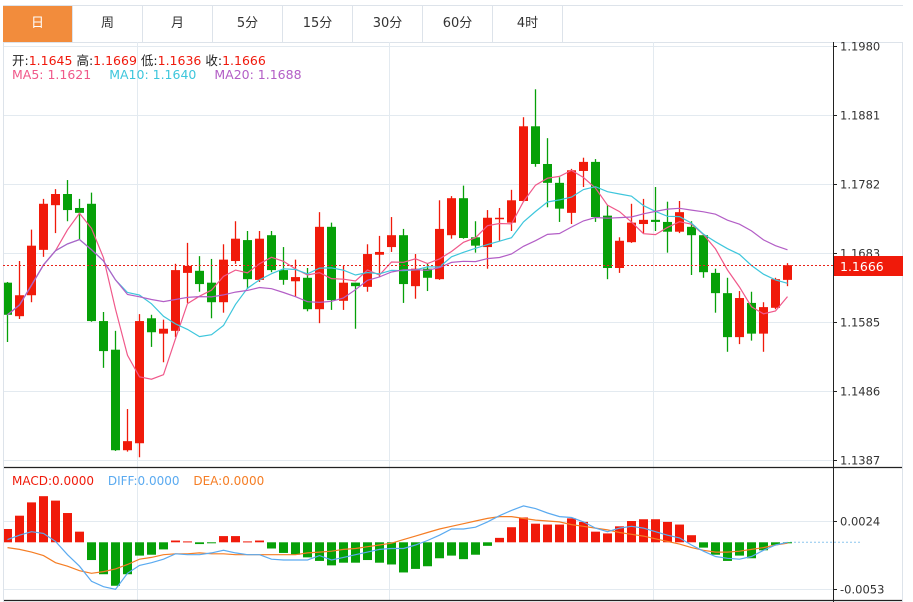 Image resolution: width=913 pixels, height=602 pixels. What do you see at coordinates (20, 60) in the screenshot?
I see `open-label: 开:` at bounding box center [20, 60].